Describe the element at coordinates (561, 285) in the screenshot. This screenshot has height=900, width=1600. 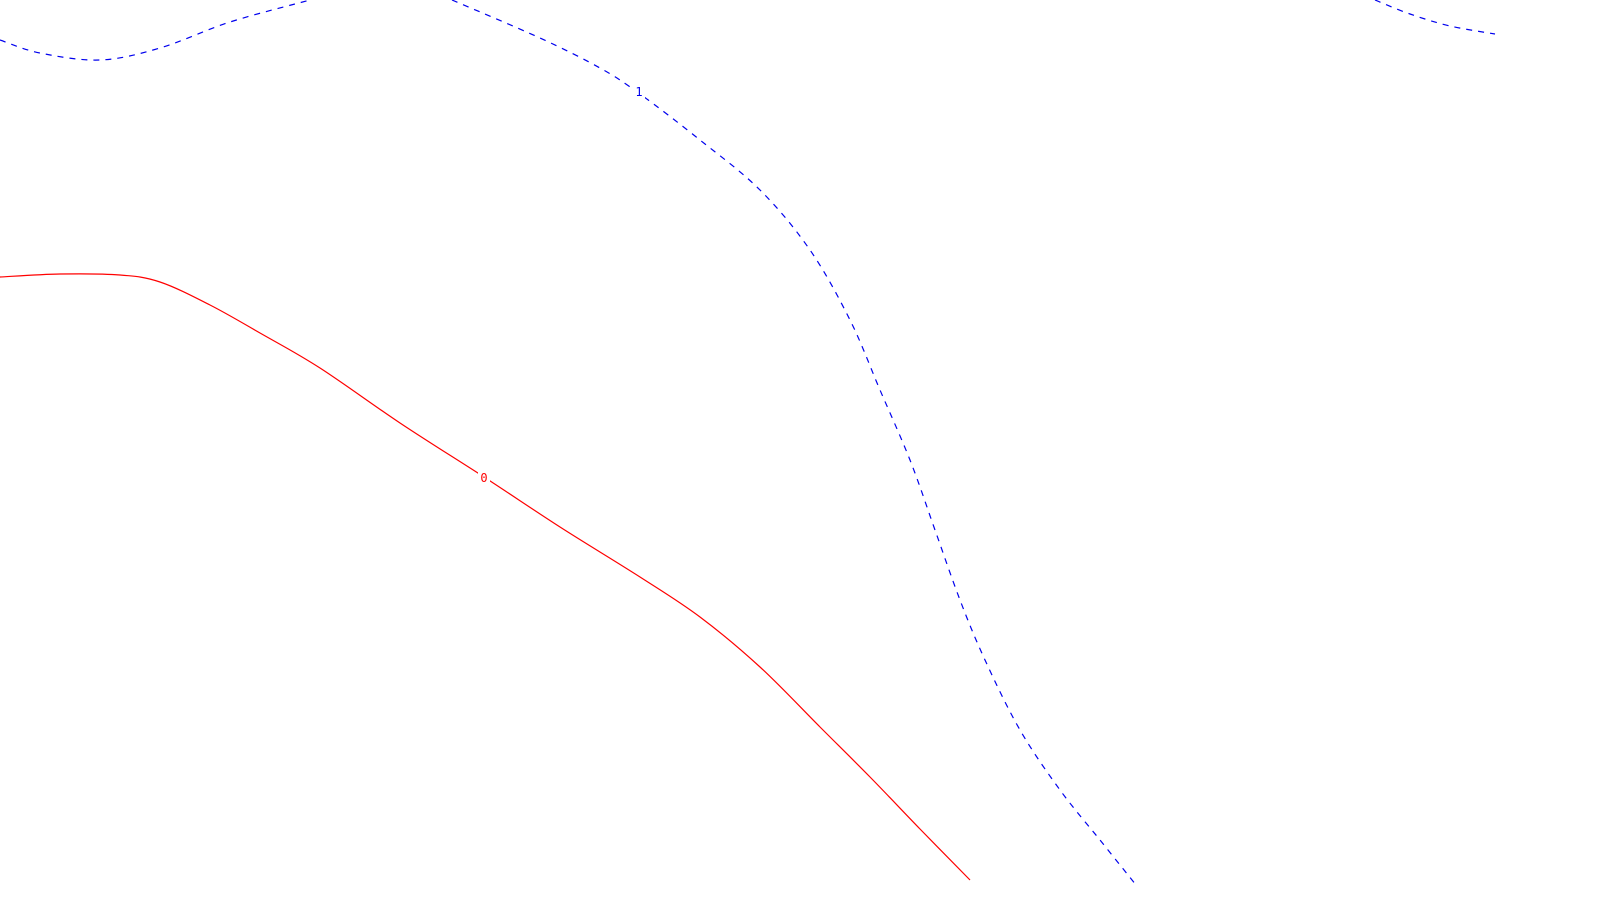
I see `contour-labels: 10` at that location.